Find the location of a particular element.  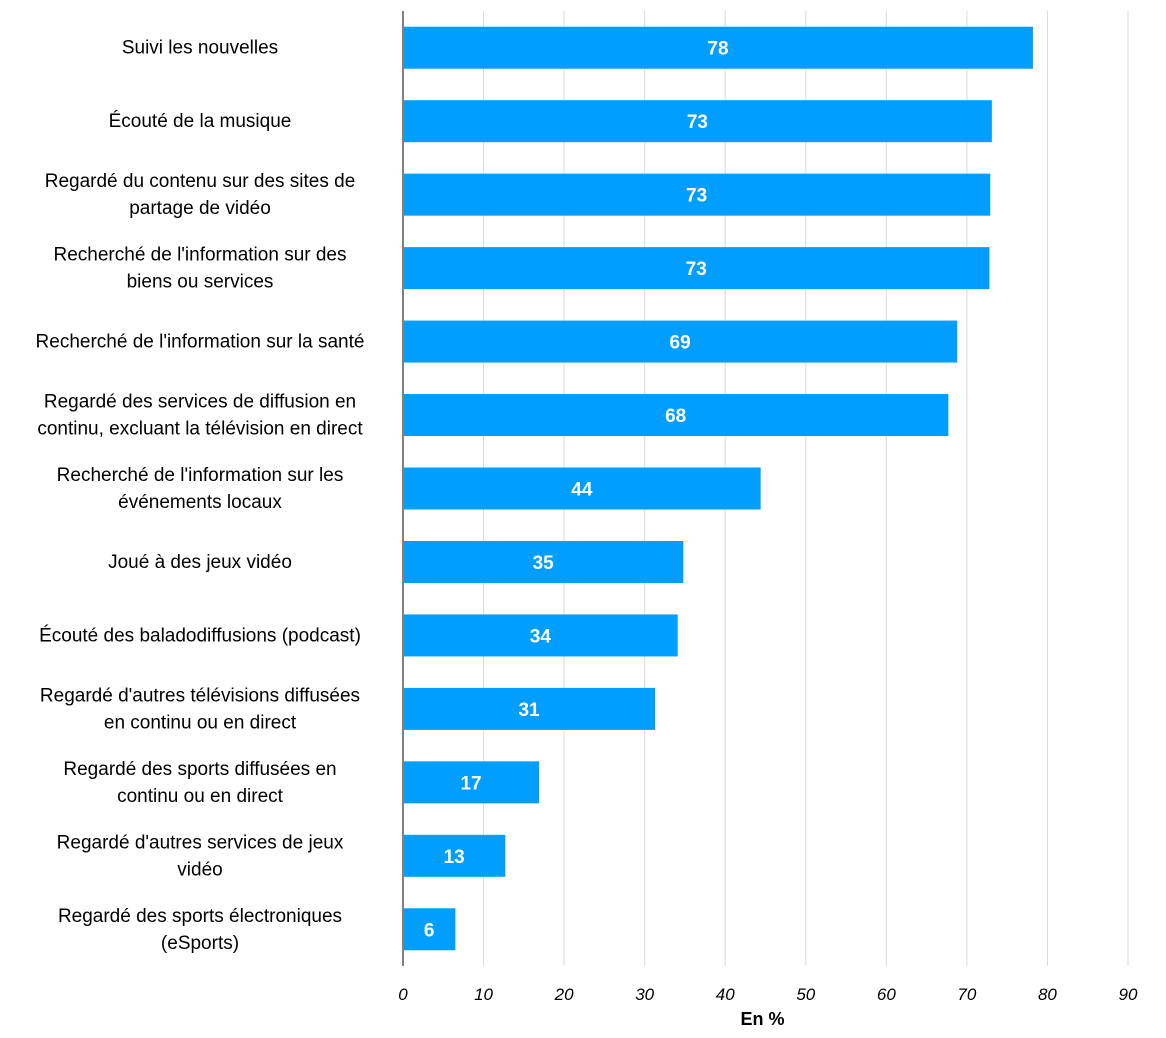

category-label: Écouté de la musique is located at coordinates (200, 121).